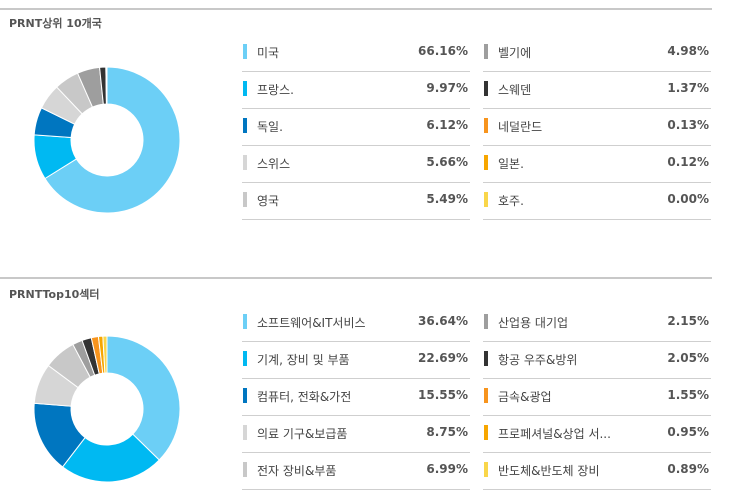 This screenshot has width=729, height=499. Describe the element at coordinates (688, 88) in the screenshot. I see `countries-legend-value-6: 1.37%` at that location.